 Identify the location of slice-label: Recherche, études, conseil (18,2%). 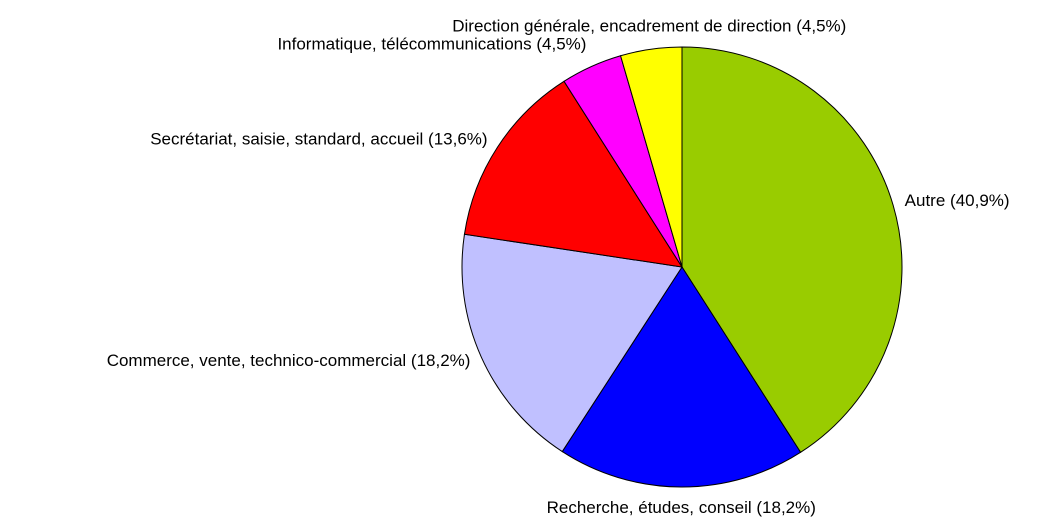
(681, 507).